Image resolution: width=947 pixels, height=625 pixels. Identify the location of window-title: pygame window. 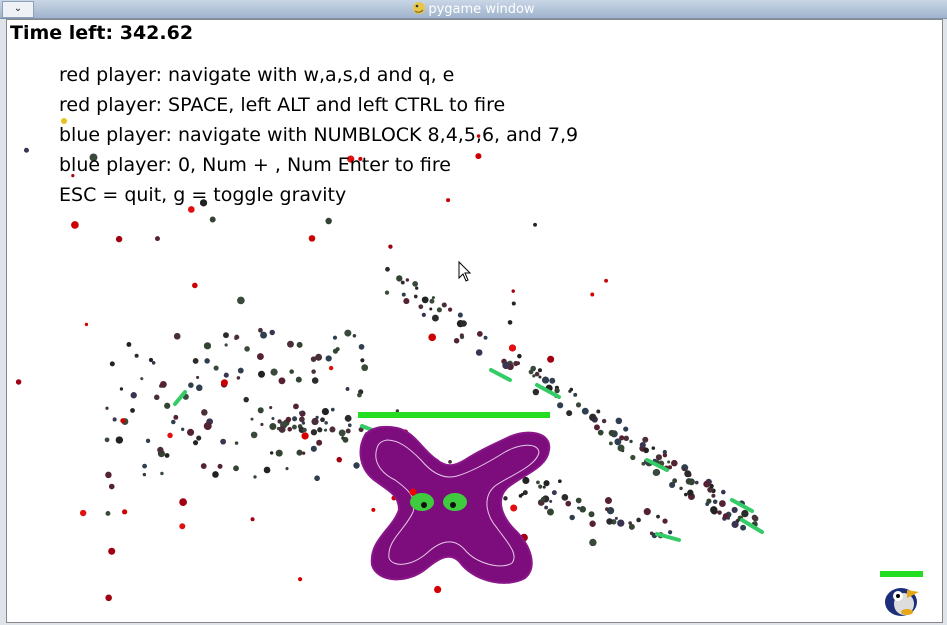
(473, 9).